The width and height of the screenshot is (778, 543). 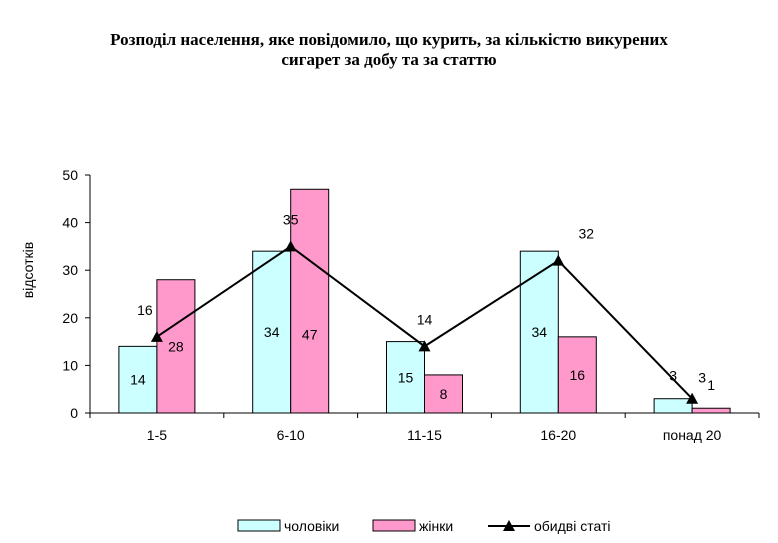 What do you see at coordinates (558, 435) in the screenshot?
I see `x-tick-label: 16-20` at bounding box center [558, 435].